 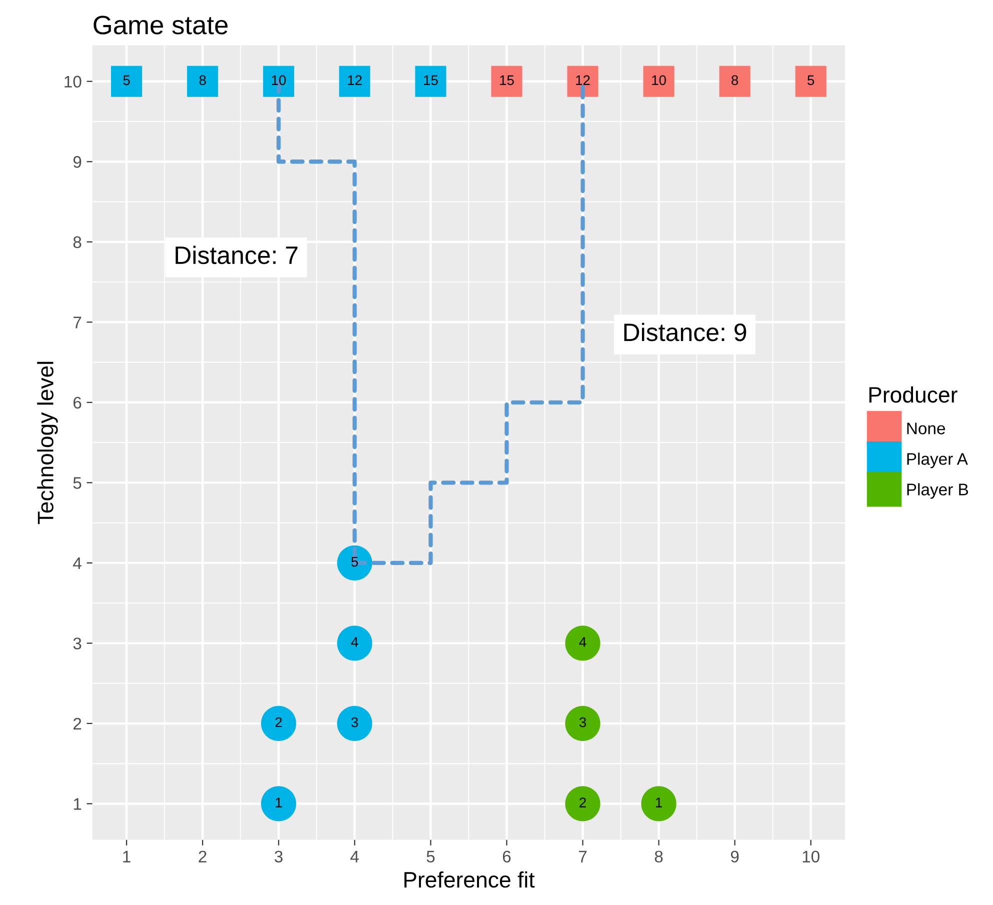 I want to click on x-tick-label: 7, so click(x=582, y=856).